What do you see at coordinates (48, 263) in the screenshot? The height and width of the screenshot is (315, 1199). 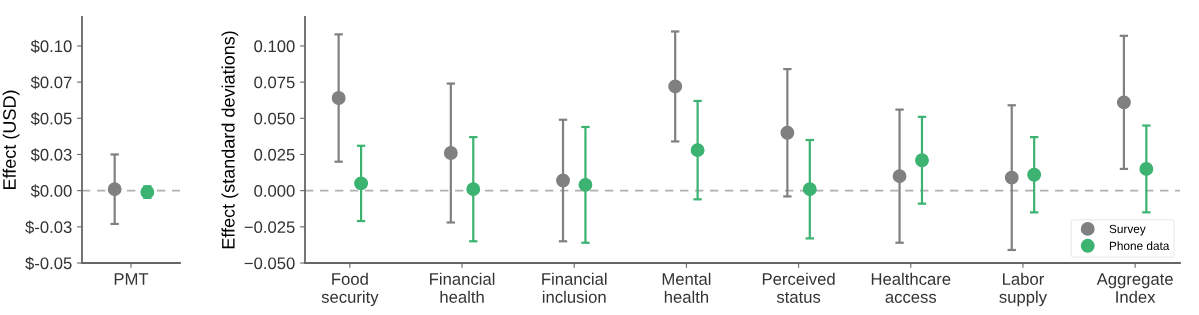 I see `y-tick-label: $-0.05` at bounding box center [48, 263].